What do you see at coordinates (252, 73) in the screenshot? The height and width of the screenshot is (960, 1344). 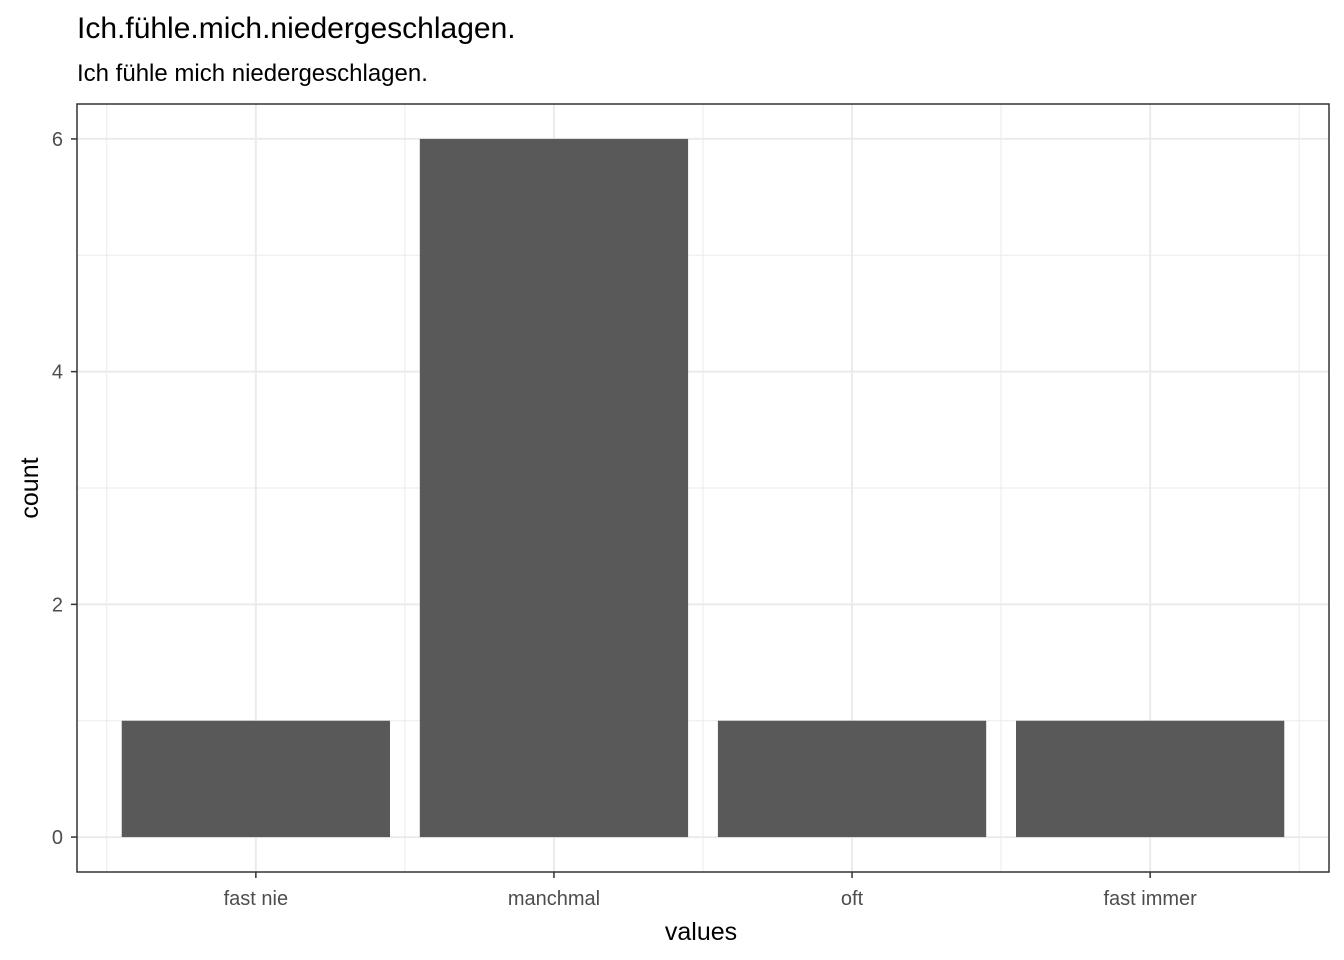 I see `chart-subtitle: Ich fühle mich niedergeschlagen.` at bounding box center [252, 73].